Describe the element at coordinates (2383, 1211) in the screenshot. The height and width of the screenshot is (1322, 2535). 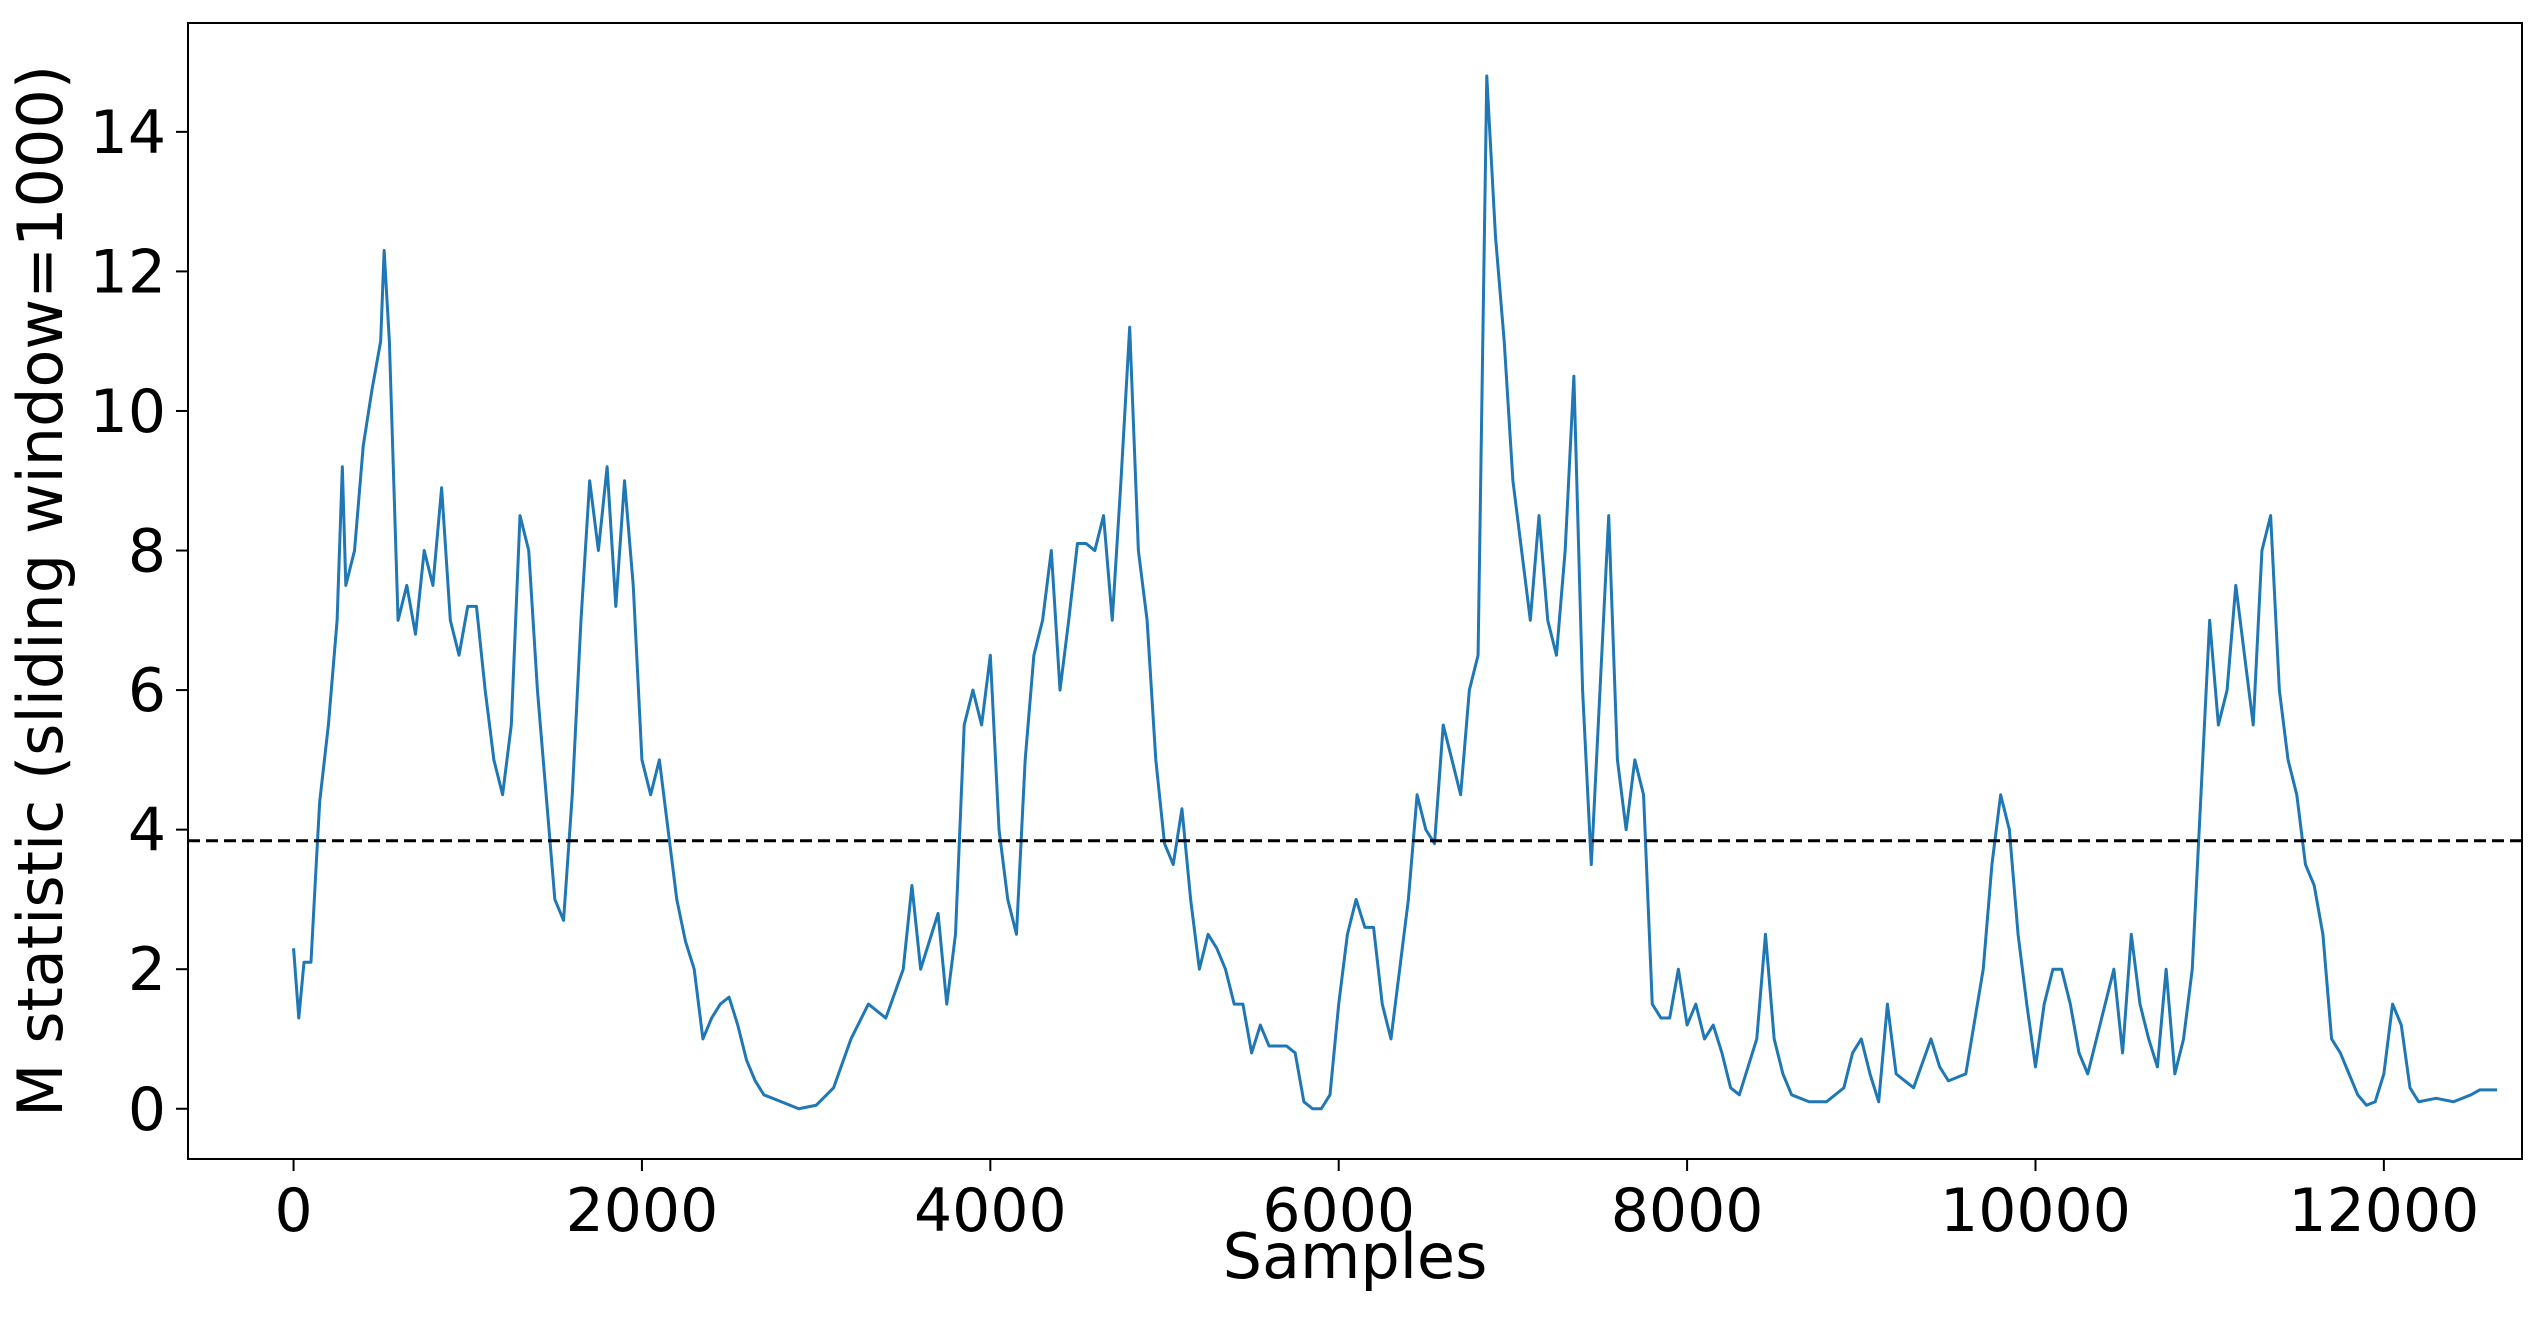
I see `x-tick-label: 12000` at that location.